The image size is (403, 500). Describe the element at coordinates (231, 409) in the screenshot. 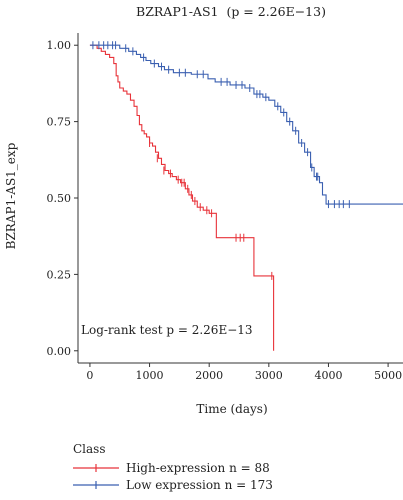

I see `x-axis-title: Time (days)` at that location.